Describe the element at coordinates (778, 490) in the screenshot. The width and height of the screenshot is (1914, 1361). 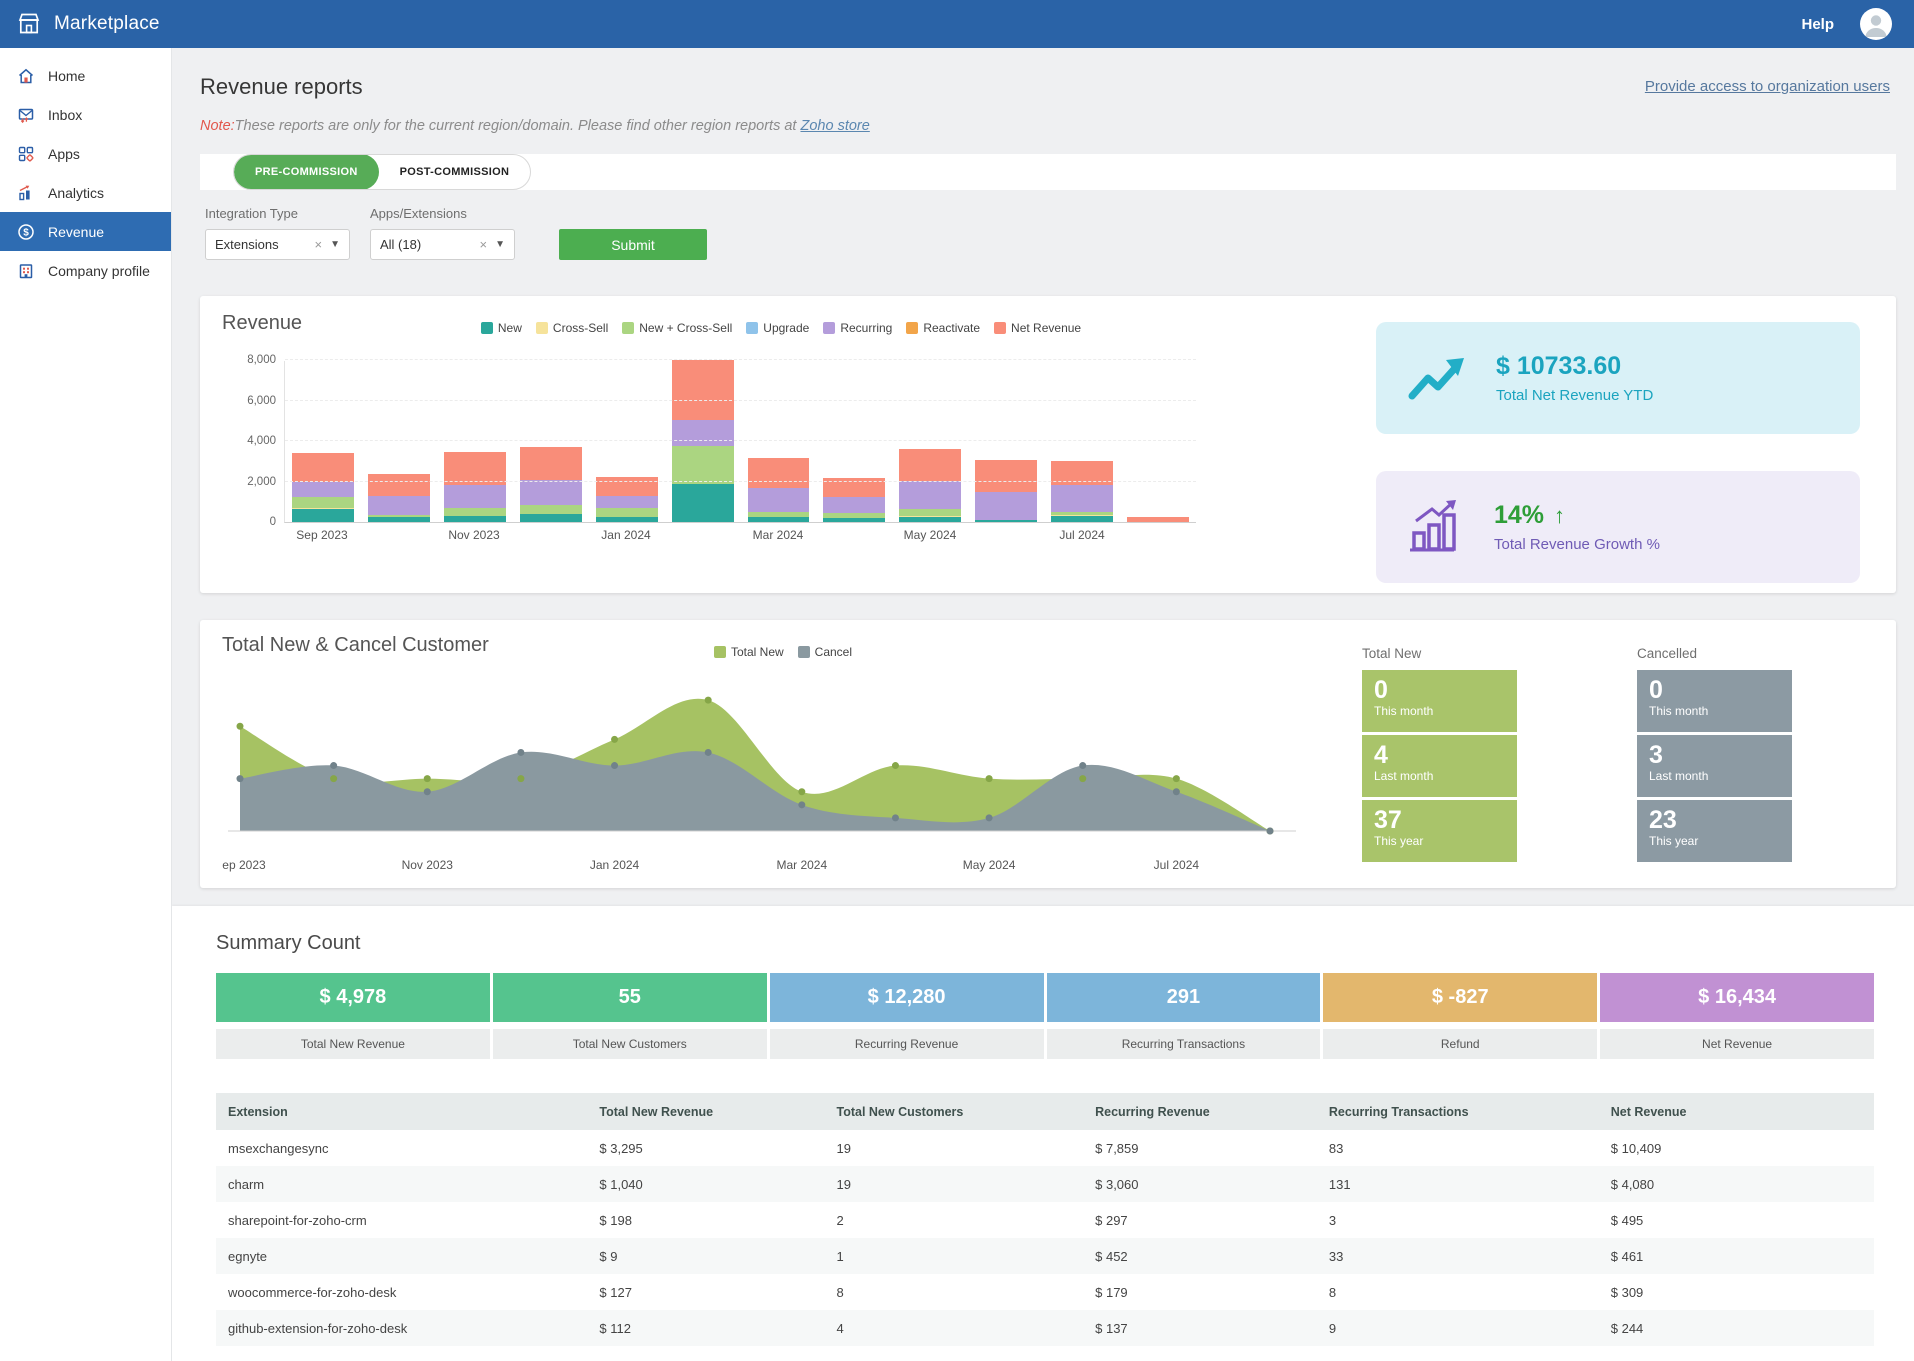
I see `bar-mar-2024` at that location.